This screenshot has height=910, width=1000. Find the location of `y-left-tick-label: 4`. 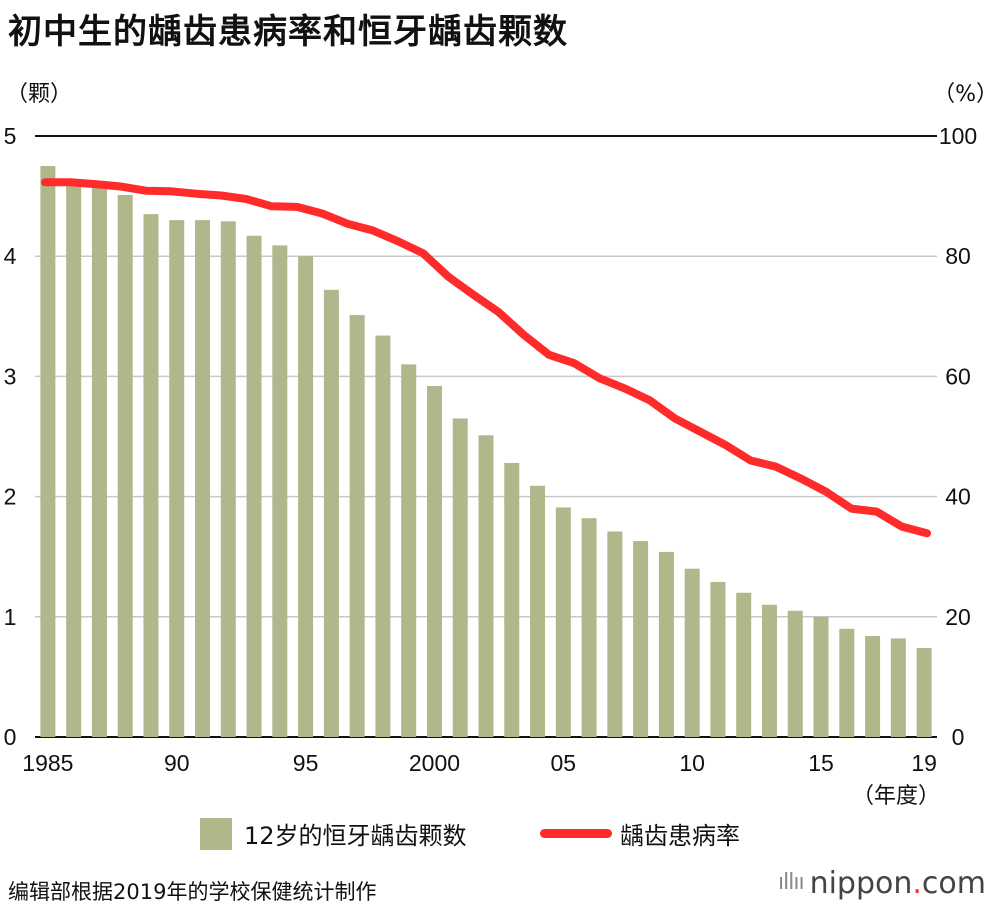

y-left-tick-label: 4 is located at coordinates (10, 256).